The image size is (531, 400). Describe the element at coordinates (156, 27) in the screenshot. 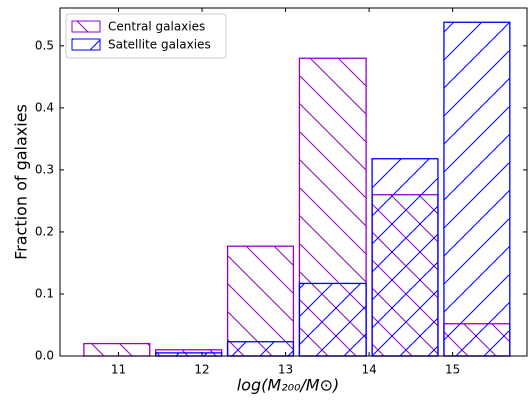

I see `legend-label: Central galaxies` at that location.